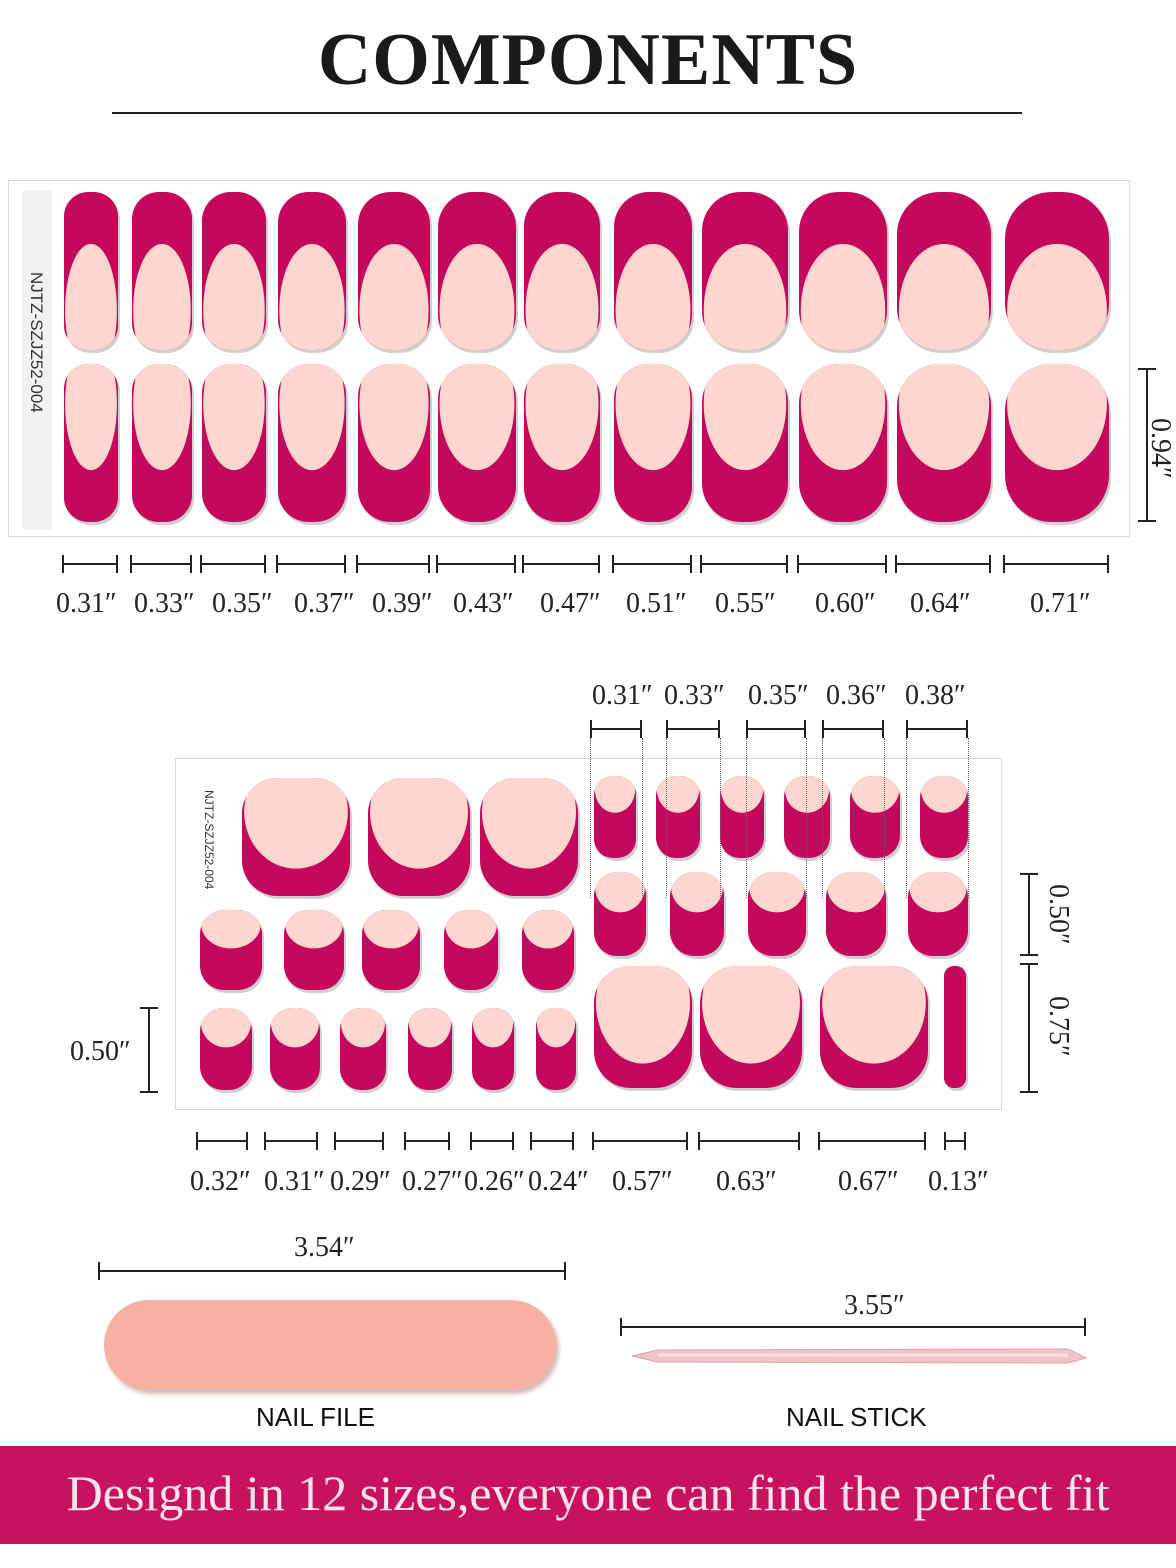  Describe the element at coordinates (745, 603) in the screenshot. I see `fingernail-width-label-9: 0.55″` at that location.